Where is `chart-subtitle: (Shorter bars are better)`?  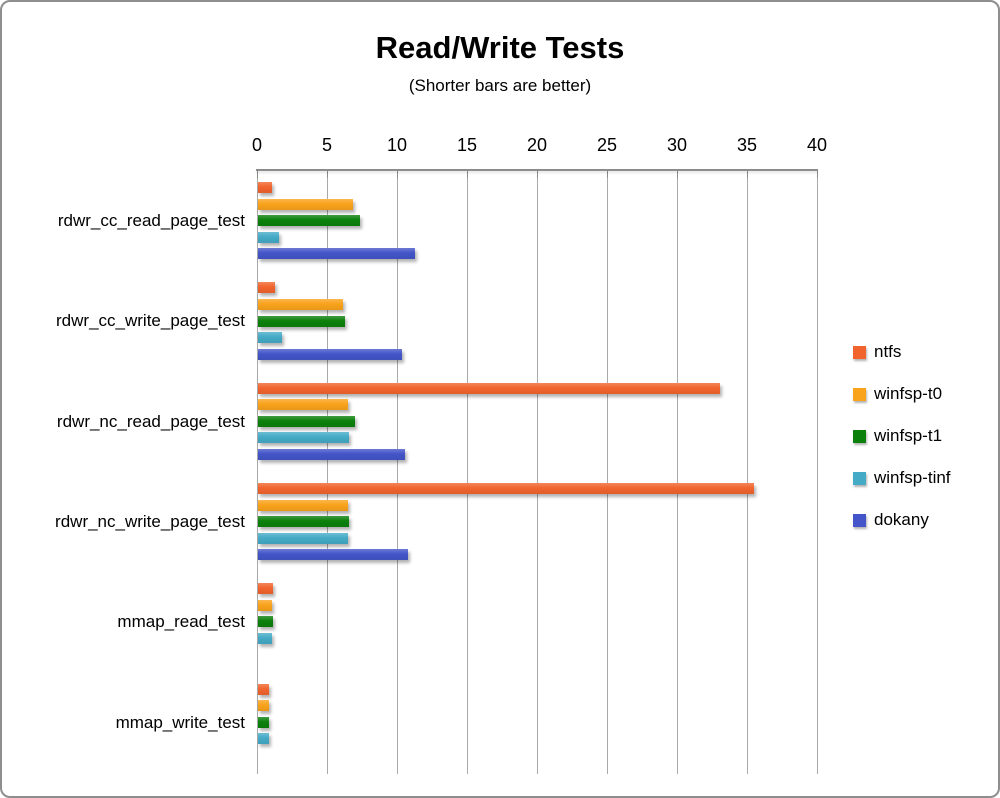 chart-subtitle: (Shorter bars are better) is located at coordinates (500, 85).